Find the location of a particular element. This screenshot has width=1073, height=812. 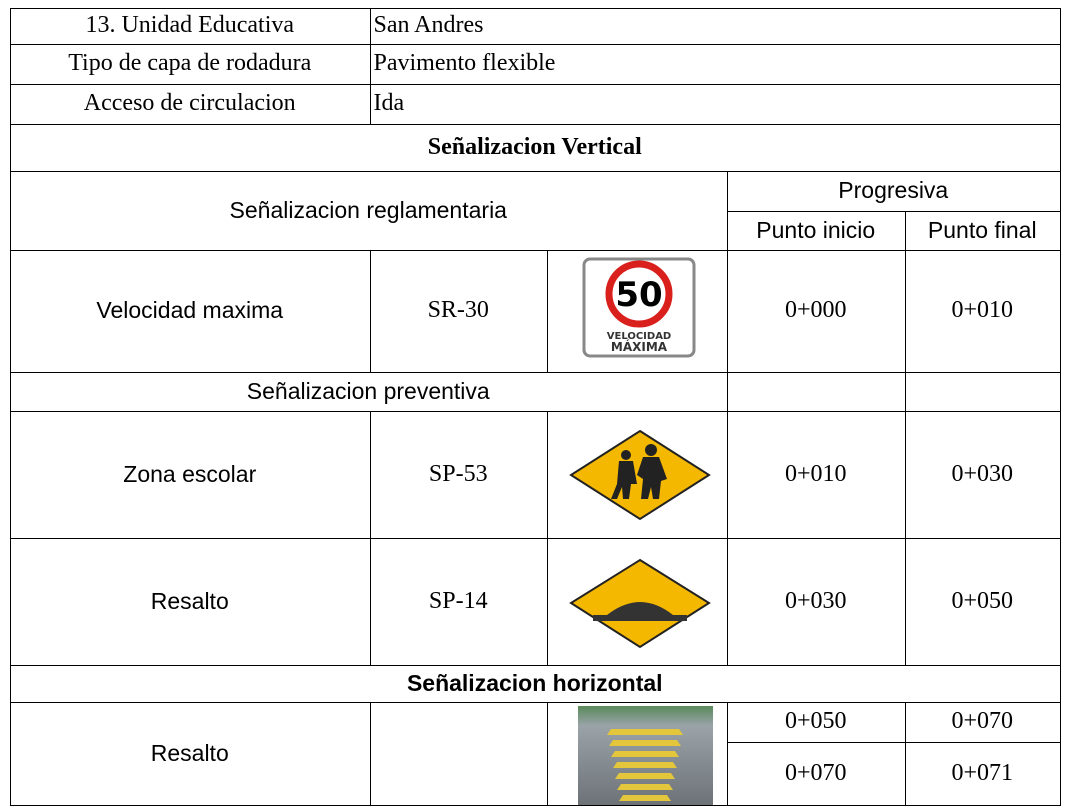

sign-code: SP-14 is located at coordinates (458, 601).